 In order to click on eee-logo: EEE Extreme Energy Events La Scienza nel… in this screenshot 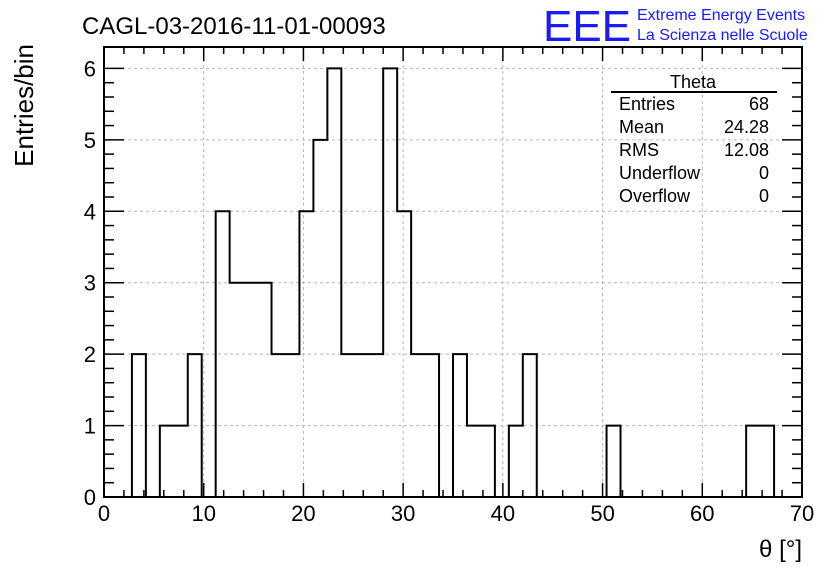, I will do `click(675, 26)`.